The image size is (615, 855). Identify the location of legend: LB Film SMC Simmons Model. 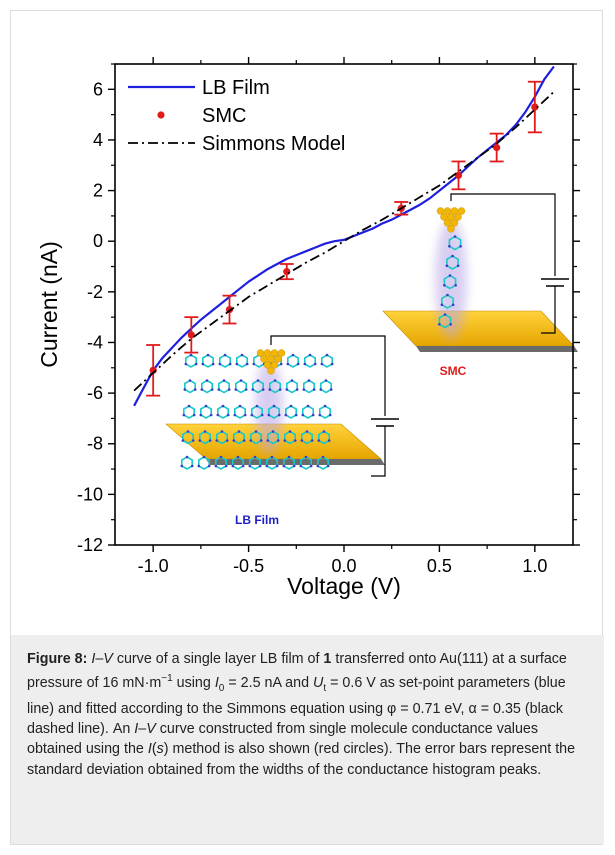
(236, 116).